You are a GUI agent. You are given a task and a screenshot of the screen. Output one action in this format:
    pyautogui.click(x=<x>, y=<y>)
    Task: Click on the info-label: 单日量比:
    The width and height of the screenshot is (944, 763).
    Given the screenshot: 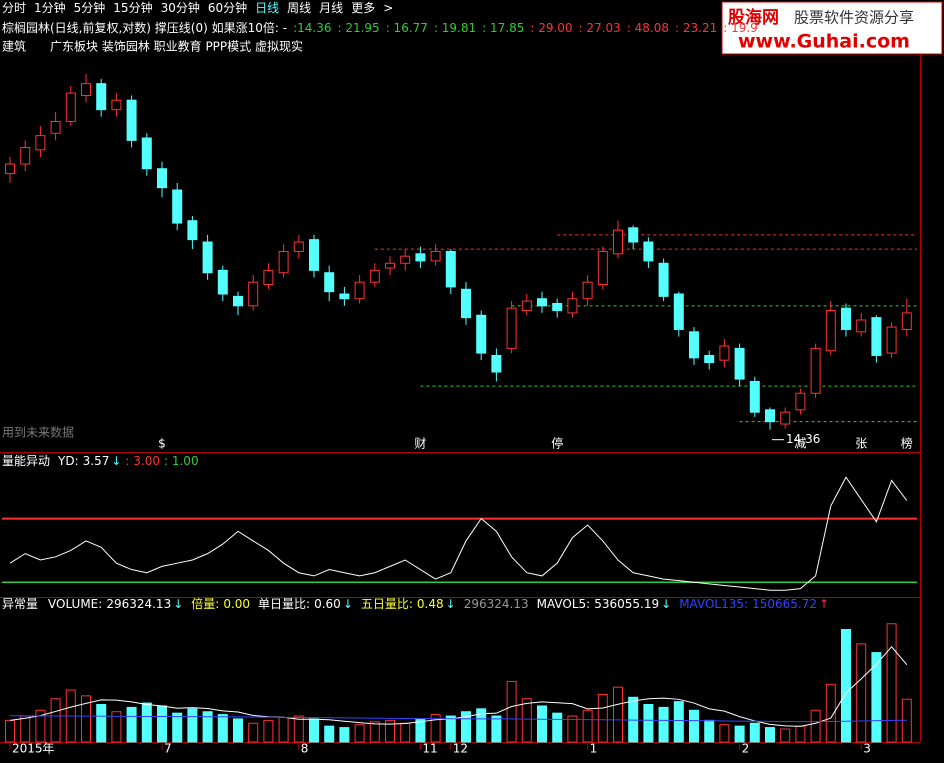 What is the action you would take?
    pyautogui.click(x=284, y=604)
    